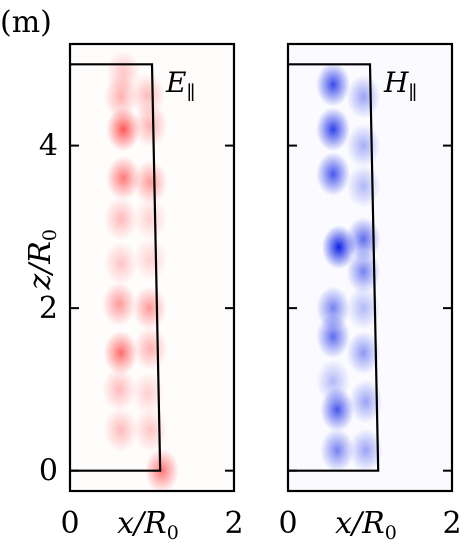 This screenshot has width=465, height=546. What do you see at coordinates (42, 260) in the screenshot?
I see `y-axis-label: z/R0` at bounding box center [42, 260].